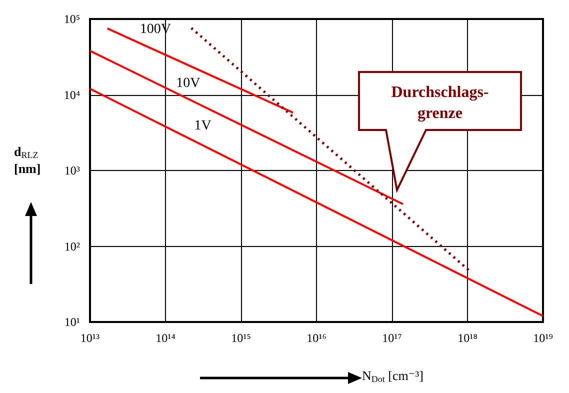 This screenshot has width=569, height=393. What do you see at coordinates (72, 246) in the screenshot?
I see `y-tick-label: 10²` at bounding box center [72, 246].